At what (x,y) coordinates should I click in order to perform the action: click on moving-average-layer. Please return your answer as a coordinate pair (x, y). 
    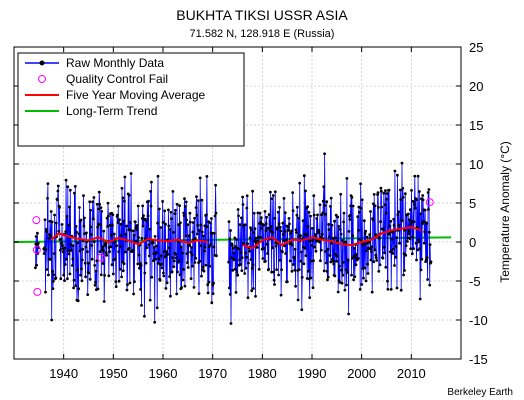
    Looking at the image, I should click on (236, 238).